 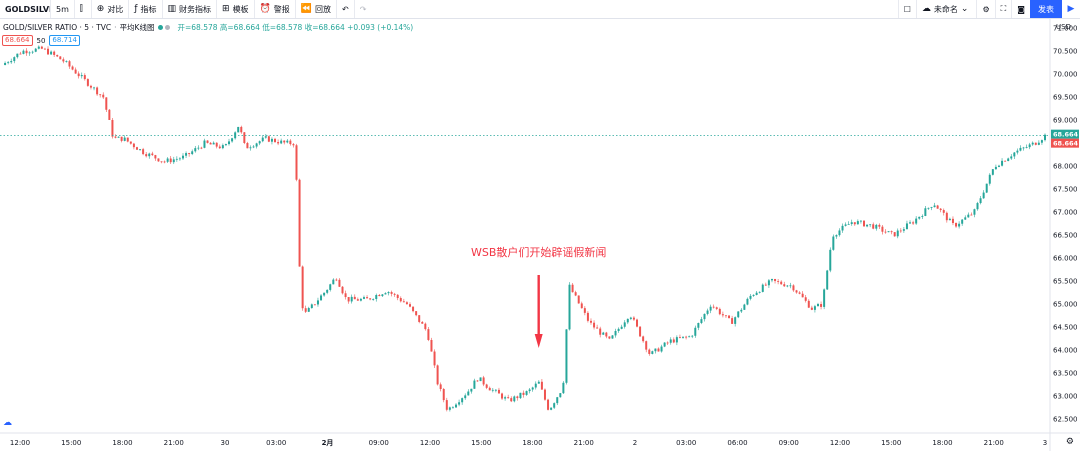 I want to click on plus-circle-icon: ⊕, so click(x=100, y=9).